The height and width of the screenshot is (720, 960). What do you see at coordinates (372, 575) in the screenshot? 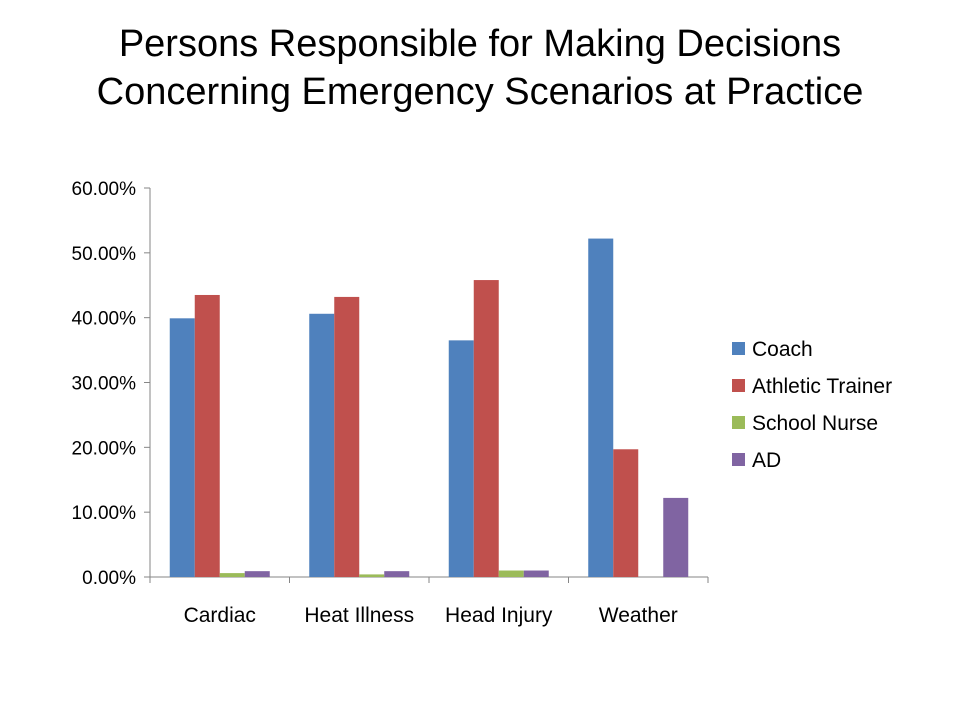
I see `bar-school-nurse-heat-illness` at bounding box center [372, 575].